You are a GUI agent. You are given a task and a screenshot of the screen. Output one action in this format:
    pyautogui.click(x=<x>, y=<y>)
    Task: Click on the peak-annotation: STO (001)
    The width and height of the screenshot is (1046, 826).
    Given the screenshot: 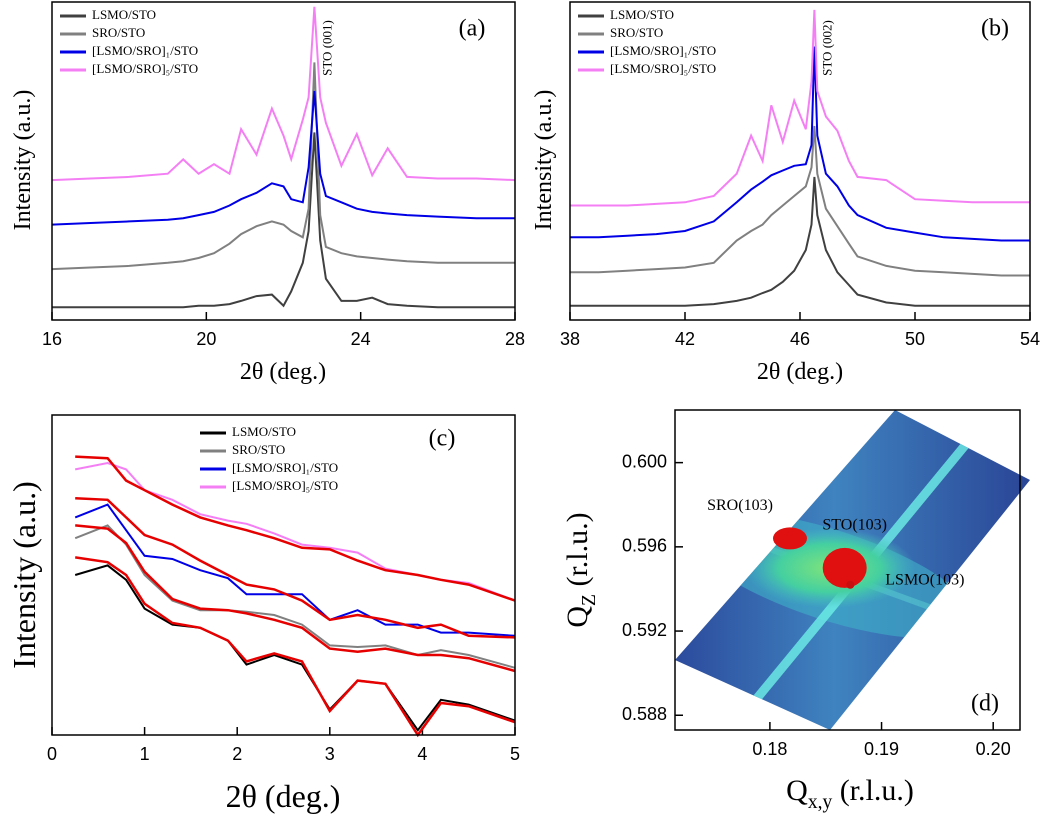 What is the action you would take?
    pyautogui.click(x=326, y=48)
    